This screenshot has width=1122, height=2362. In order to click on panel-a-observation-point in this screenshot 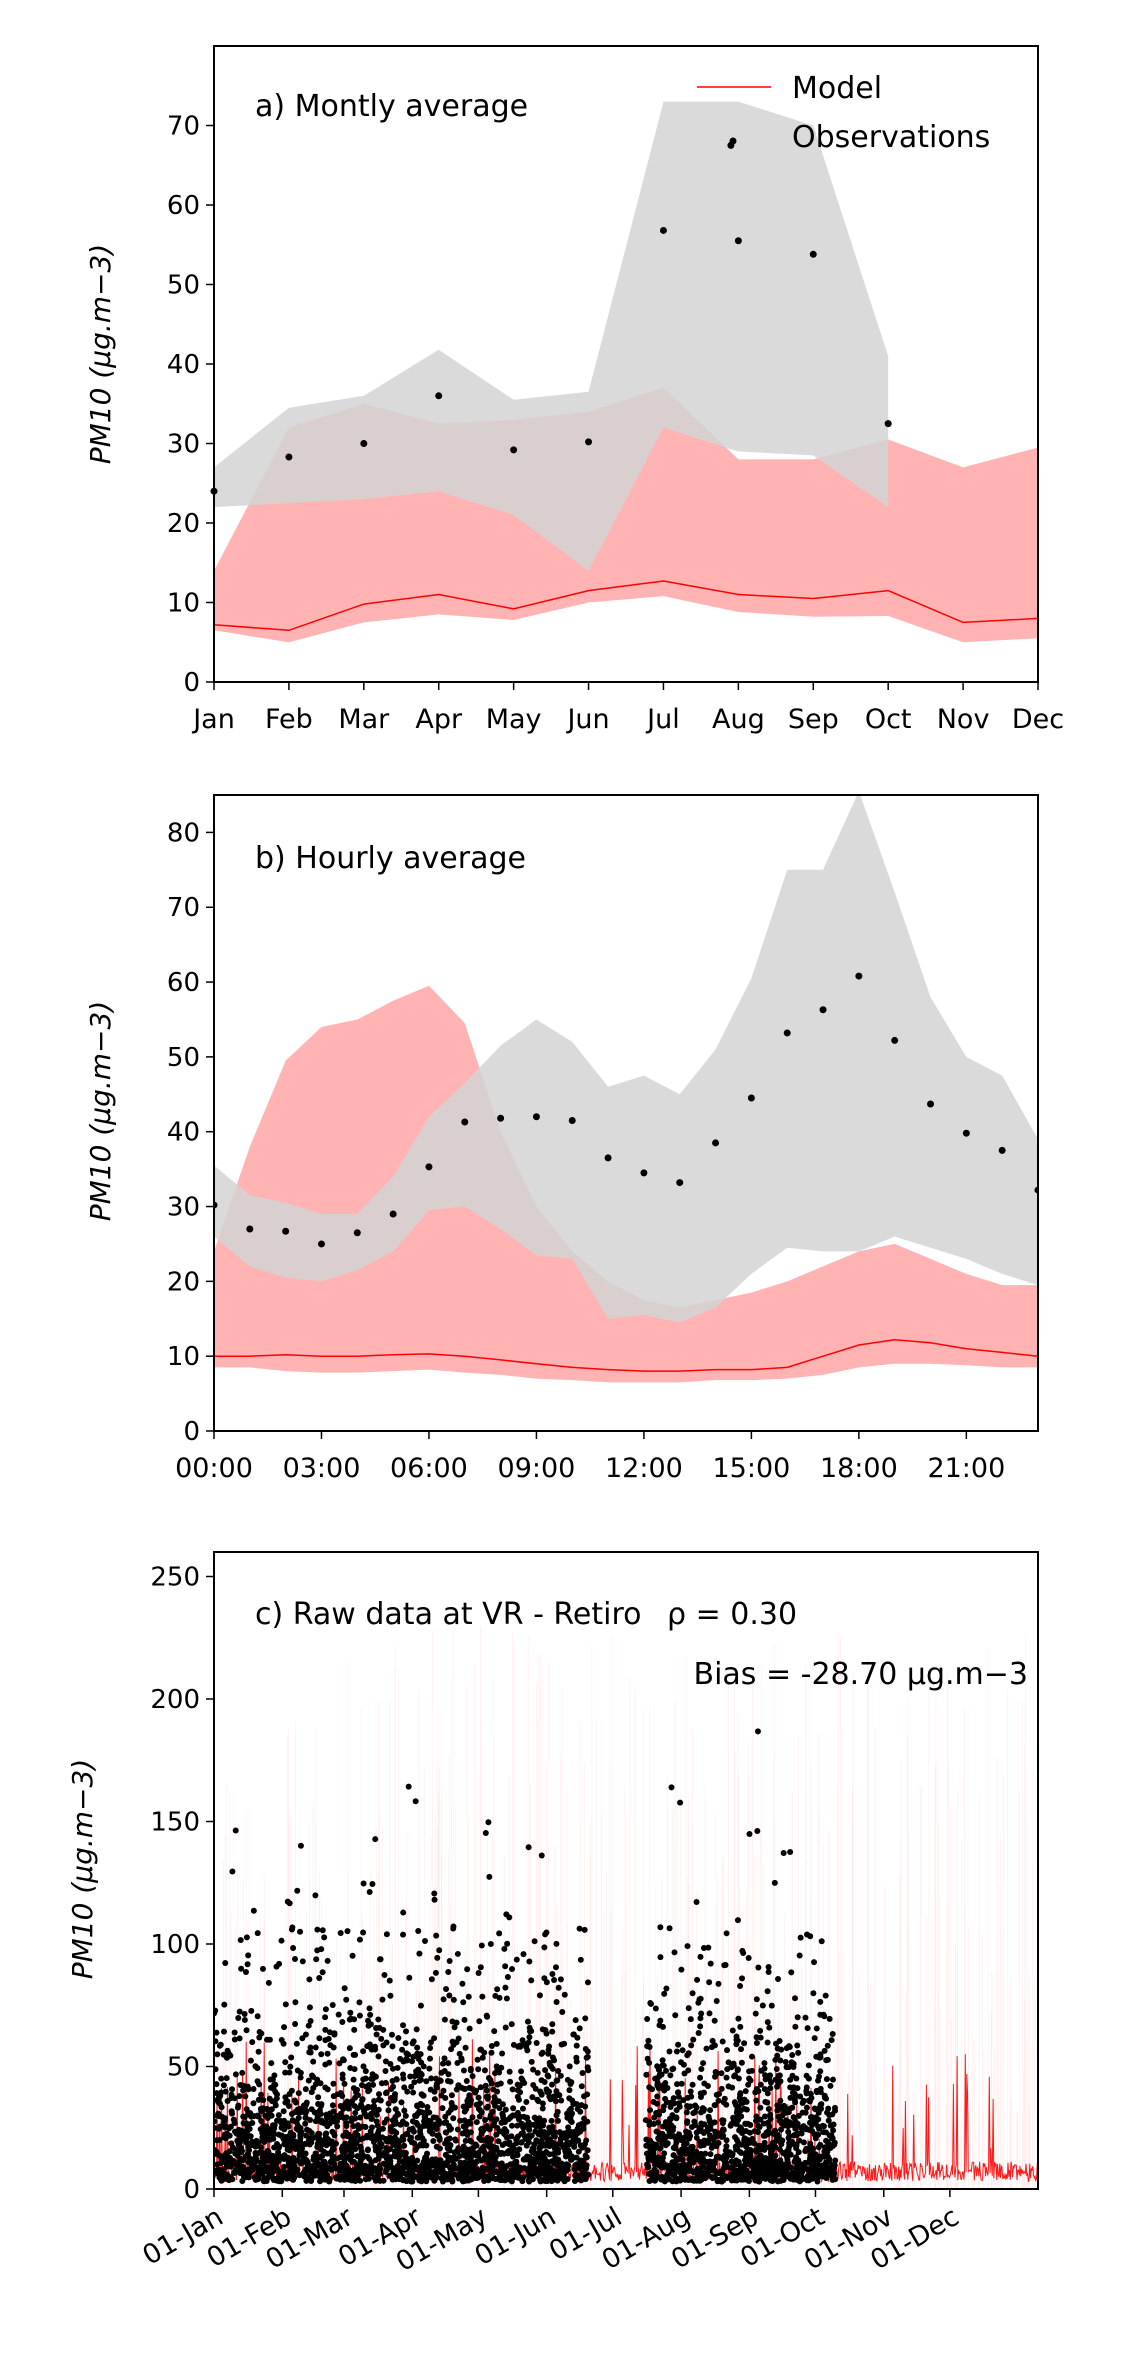, I will do `click(589, 442)`.